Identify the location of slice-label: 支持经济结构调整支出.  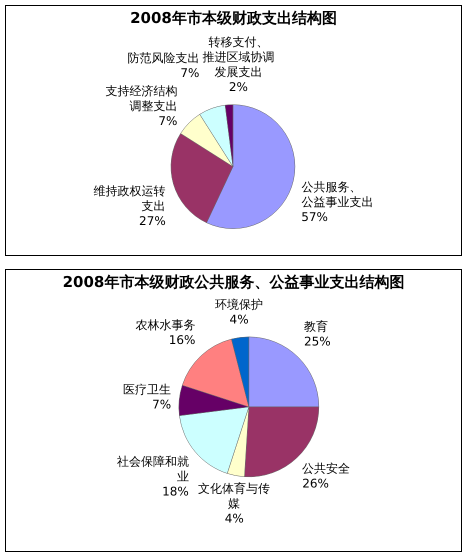
(141, 98).